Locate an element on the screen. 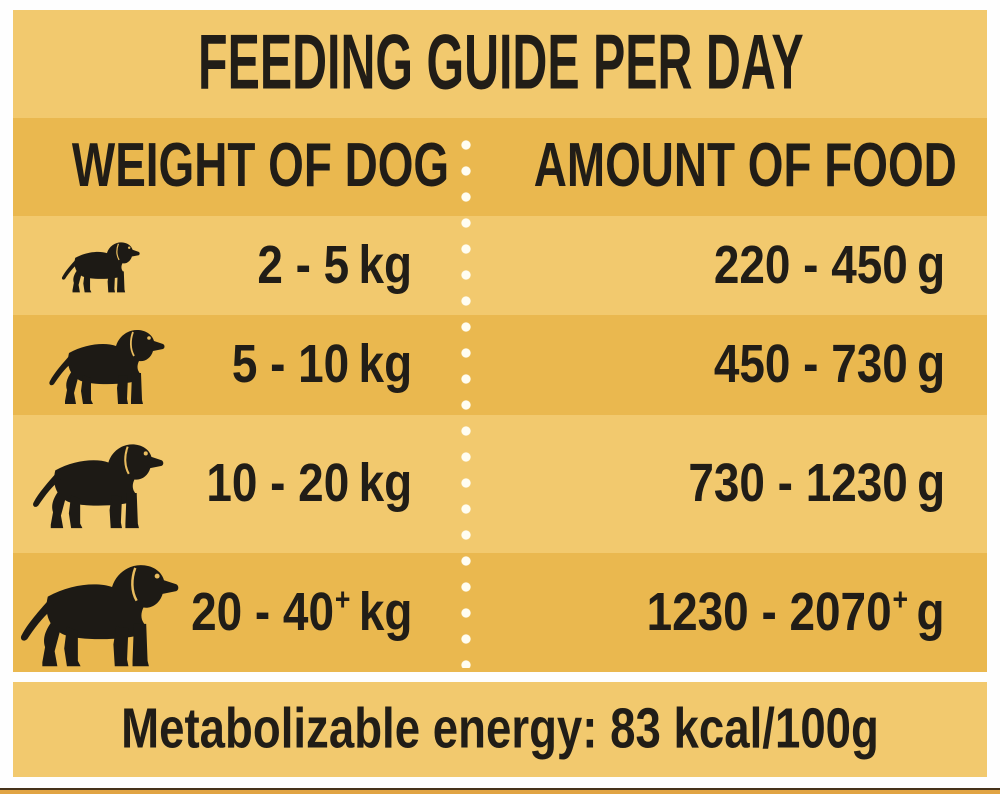 The width and height of the screenshot is (1000, 794). amount-value: 450 - 730 g is located at coordinates (829, 364).